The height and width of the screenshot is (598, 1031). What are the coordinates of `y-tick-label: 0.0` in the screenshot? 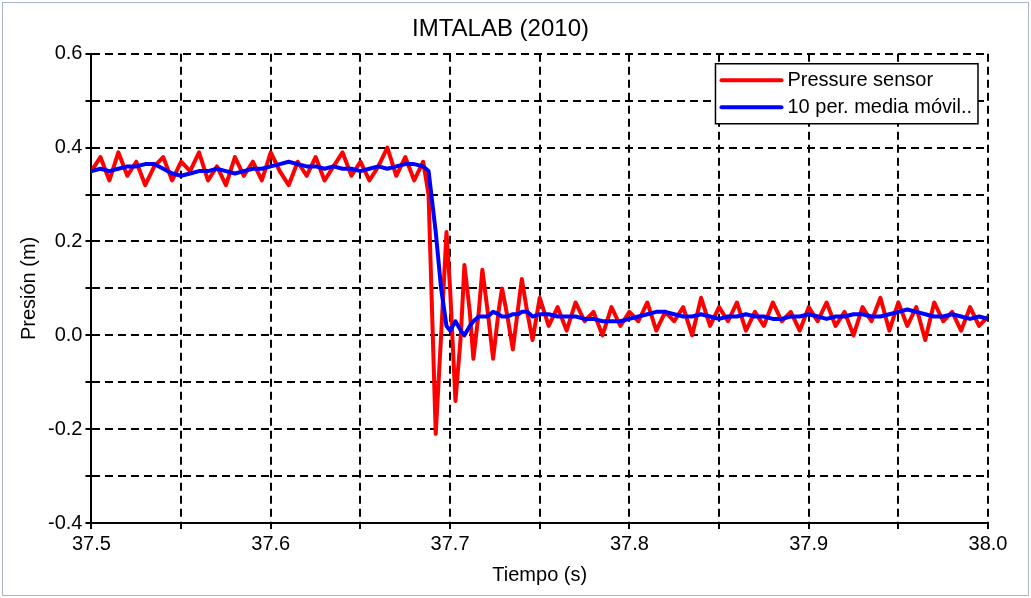 It's located at (68, 333).